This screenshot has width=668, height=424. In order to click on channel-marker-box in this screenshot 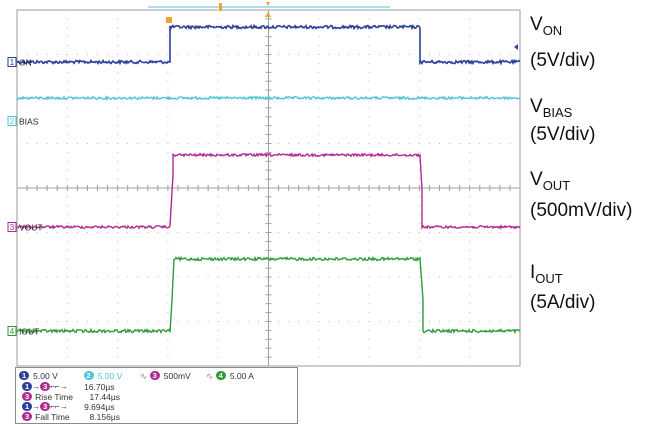, I will do `click(12, 227)`.